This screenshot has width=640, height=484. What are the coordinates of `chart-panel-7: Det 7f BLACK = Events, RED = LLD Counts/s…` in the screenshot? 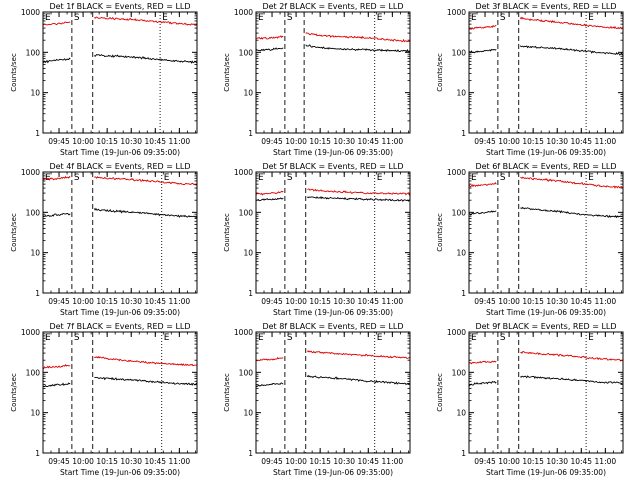 It's located at (104, 399).